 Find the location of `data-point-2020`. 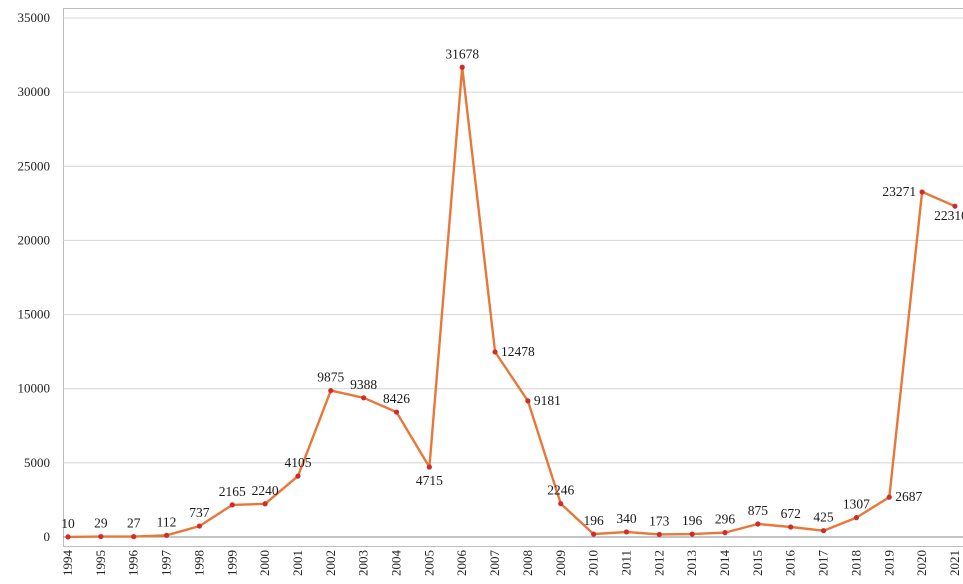

data-point-2020 is located at coordinates (922, 192).